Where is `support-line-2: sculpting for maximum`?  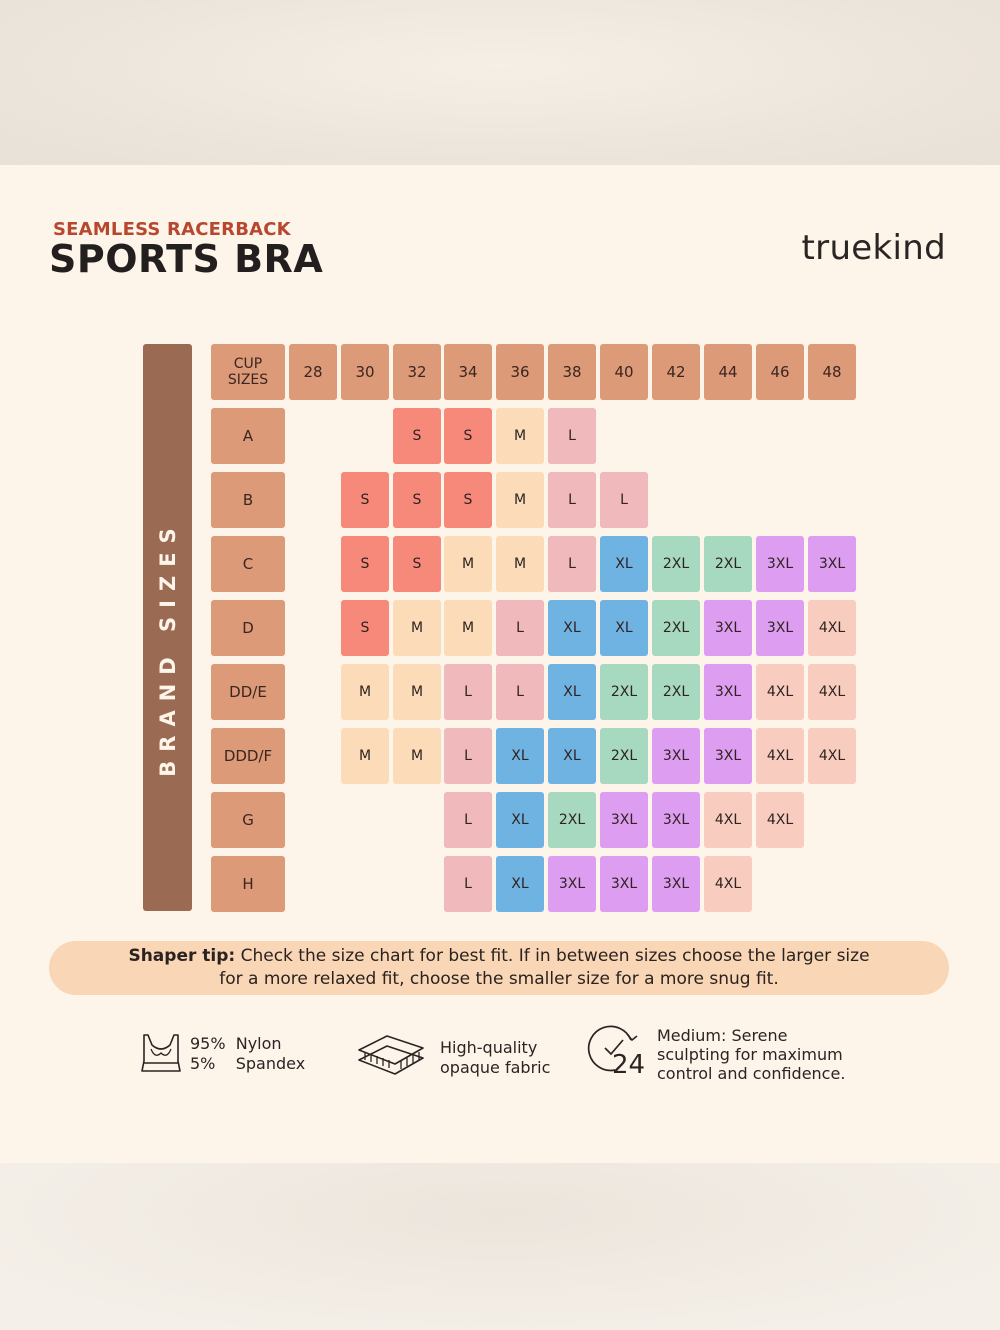
support-line-2: sculpting for maximum is located at coordinates (750, 1054).